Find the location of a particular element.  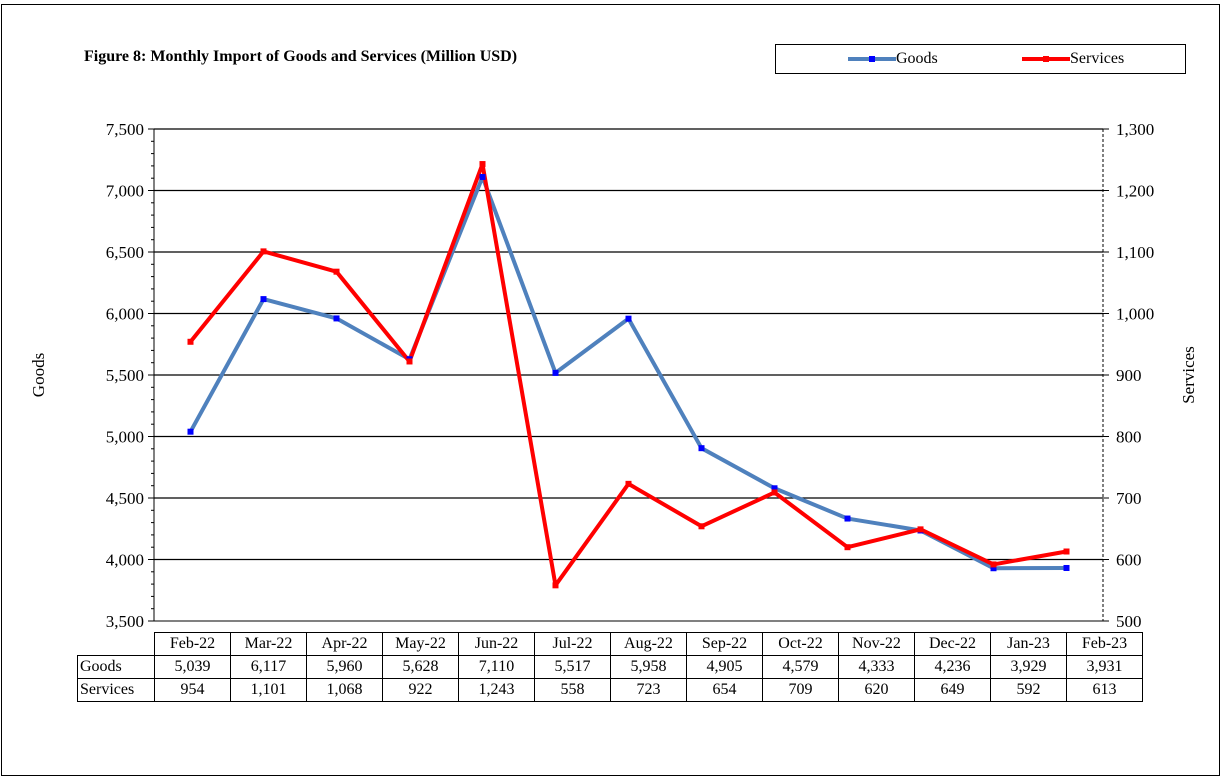

y2-tick-label: 1,200 is located at coordinates (1135, 191).